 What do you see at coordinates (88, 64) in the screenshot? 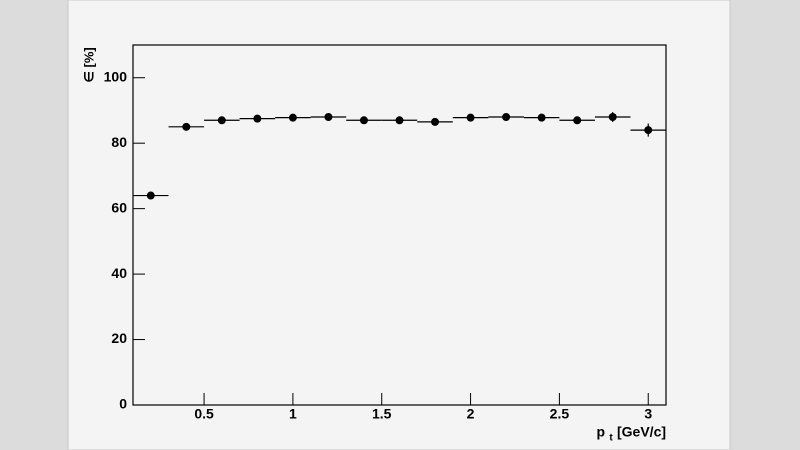
I see `y-axis-label: ∈ [%]` at bounding box center [88, 64].